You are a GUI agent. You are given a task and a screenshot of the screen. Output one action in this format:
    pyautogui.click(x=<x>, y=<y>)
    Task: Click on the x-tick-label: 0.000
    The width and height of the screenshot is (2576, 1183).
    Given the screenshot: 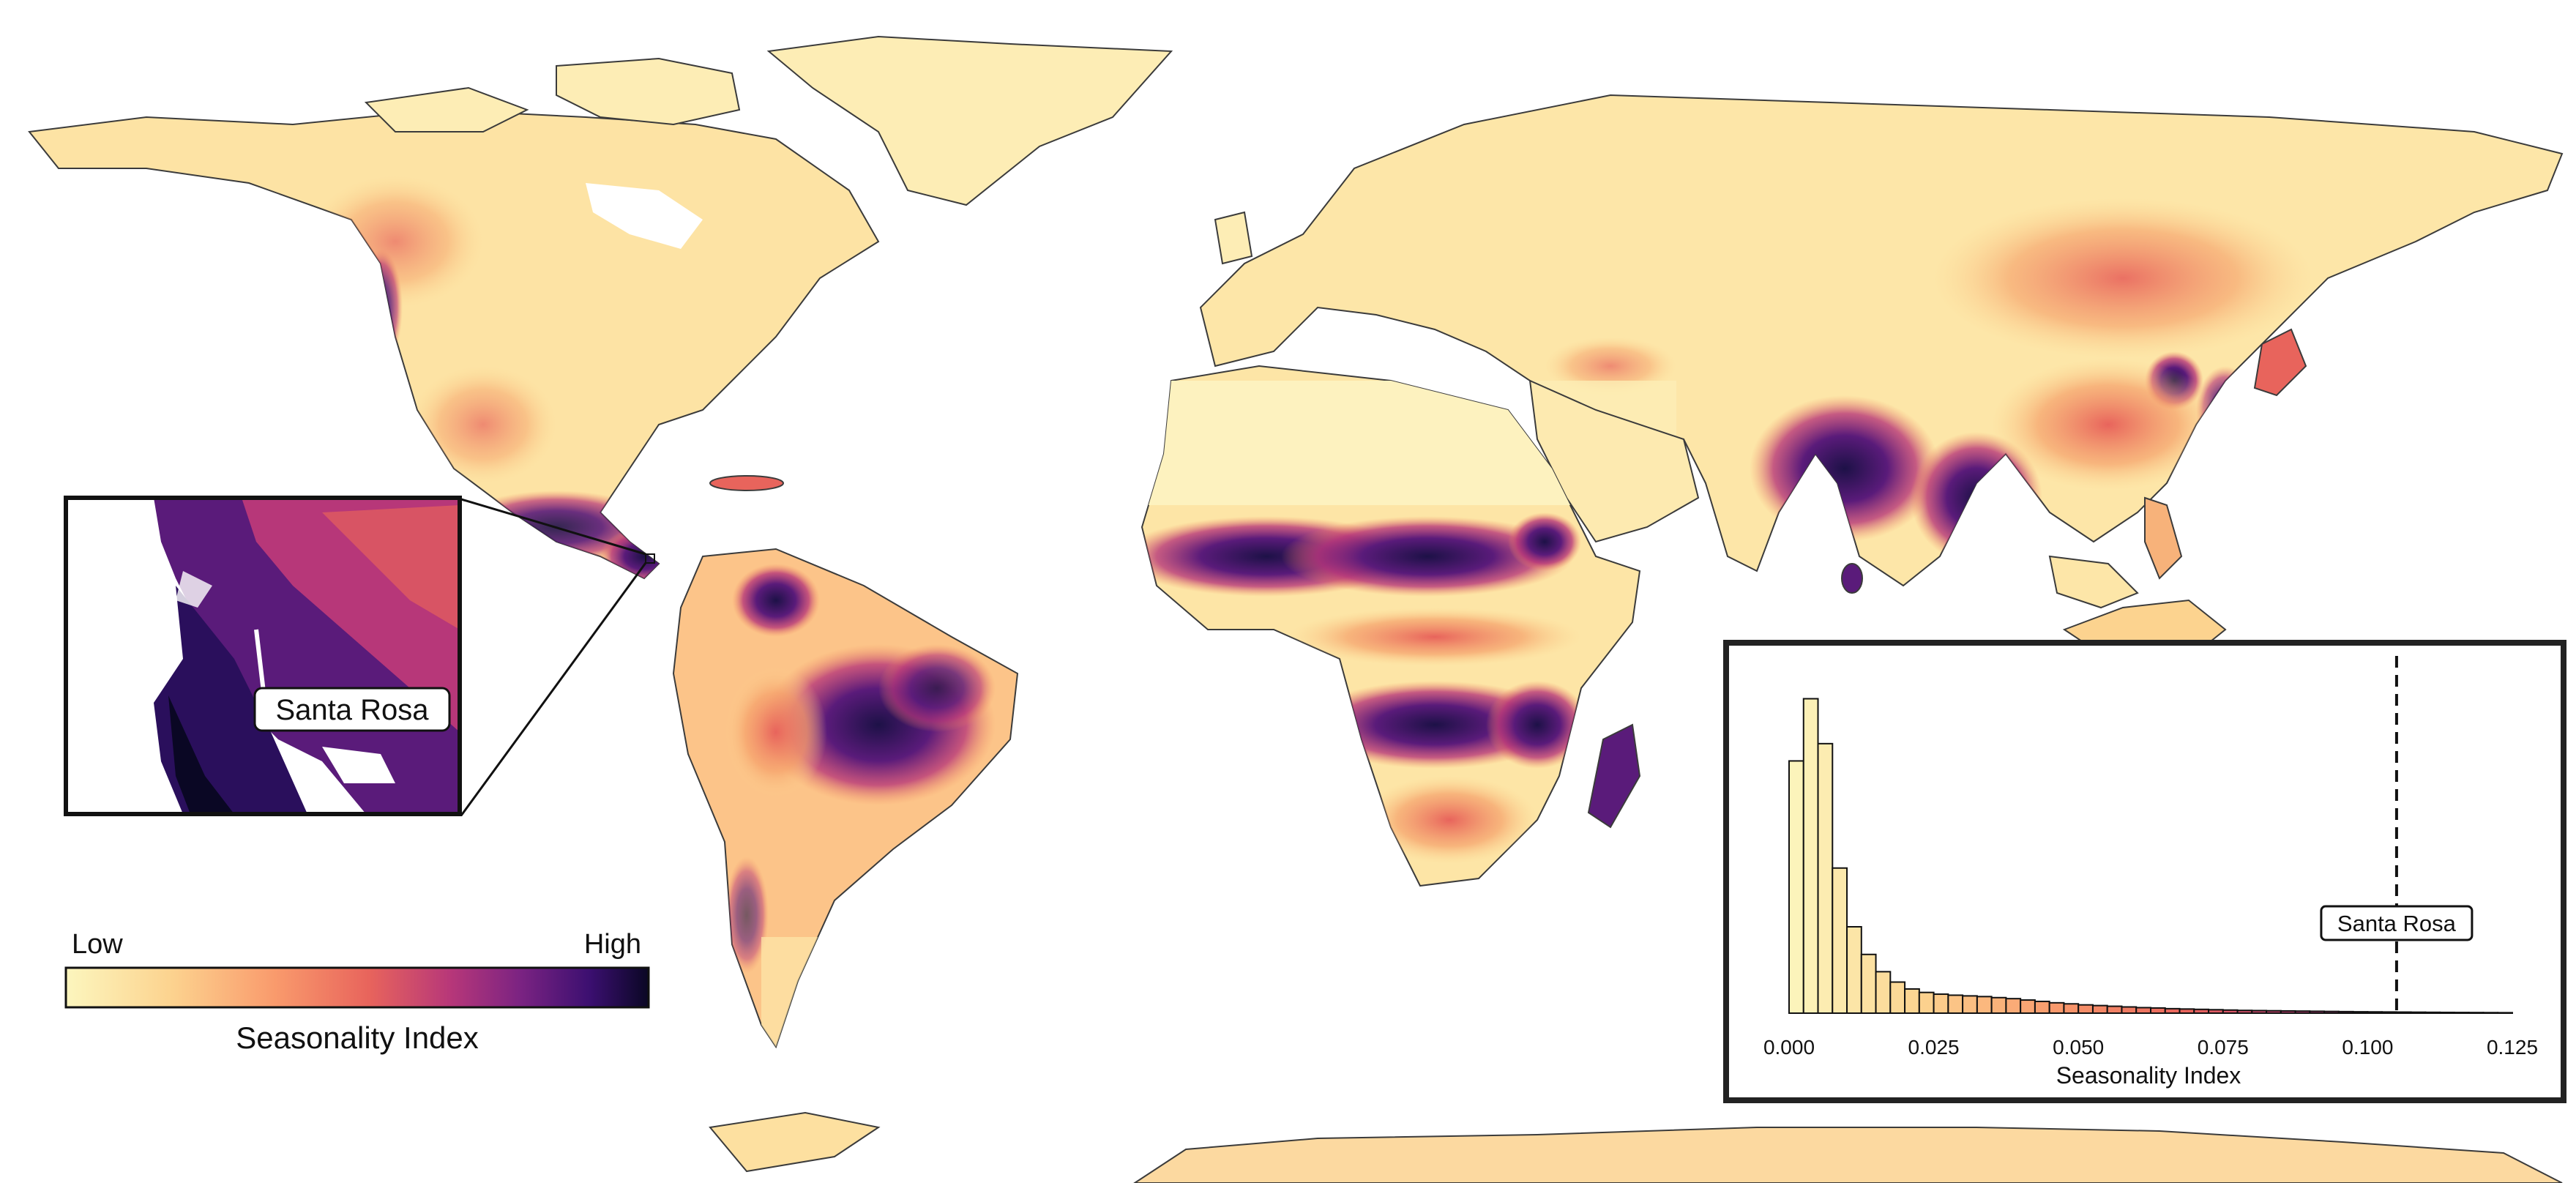 What is the action you would take?
    pyautogui.click(x=1789, y=1047)
    